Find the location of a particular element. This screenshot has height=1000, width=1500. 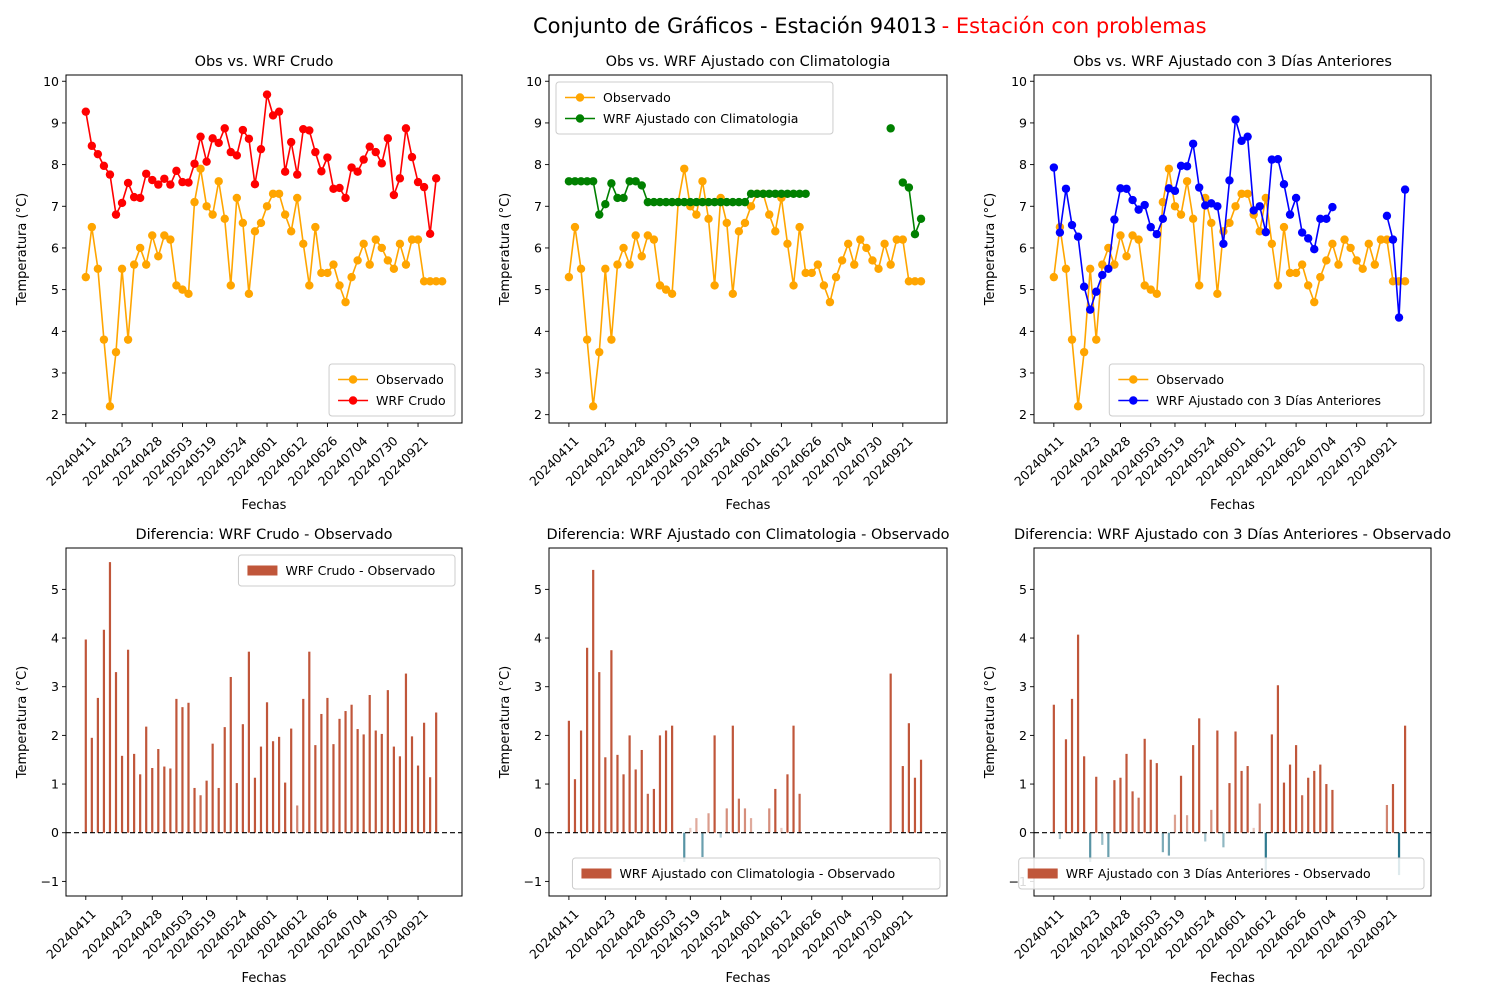

legend: WRF Crudo - Observado is located at coordinates (346, 570).